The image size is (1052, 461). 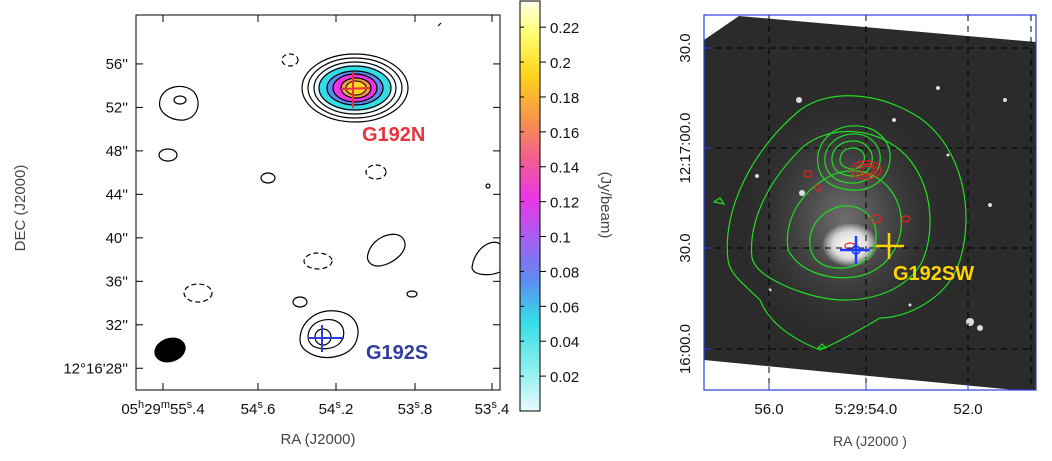 What do you see at coordinates (564, 98) in the screenshot?
I see `colorbar-tick-label: 0.18` at bounding box center [564, 98].